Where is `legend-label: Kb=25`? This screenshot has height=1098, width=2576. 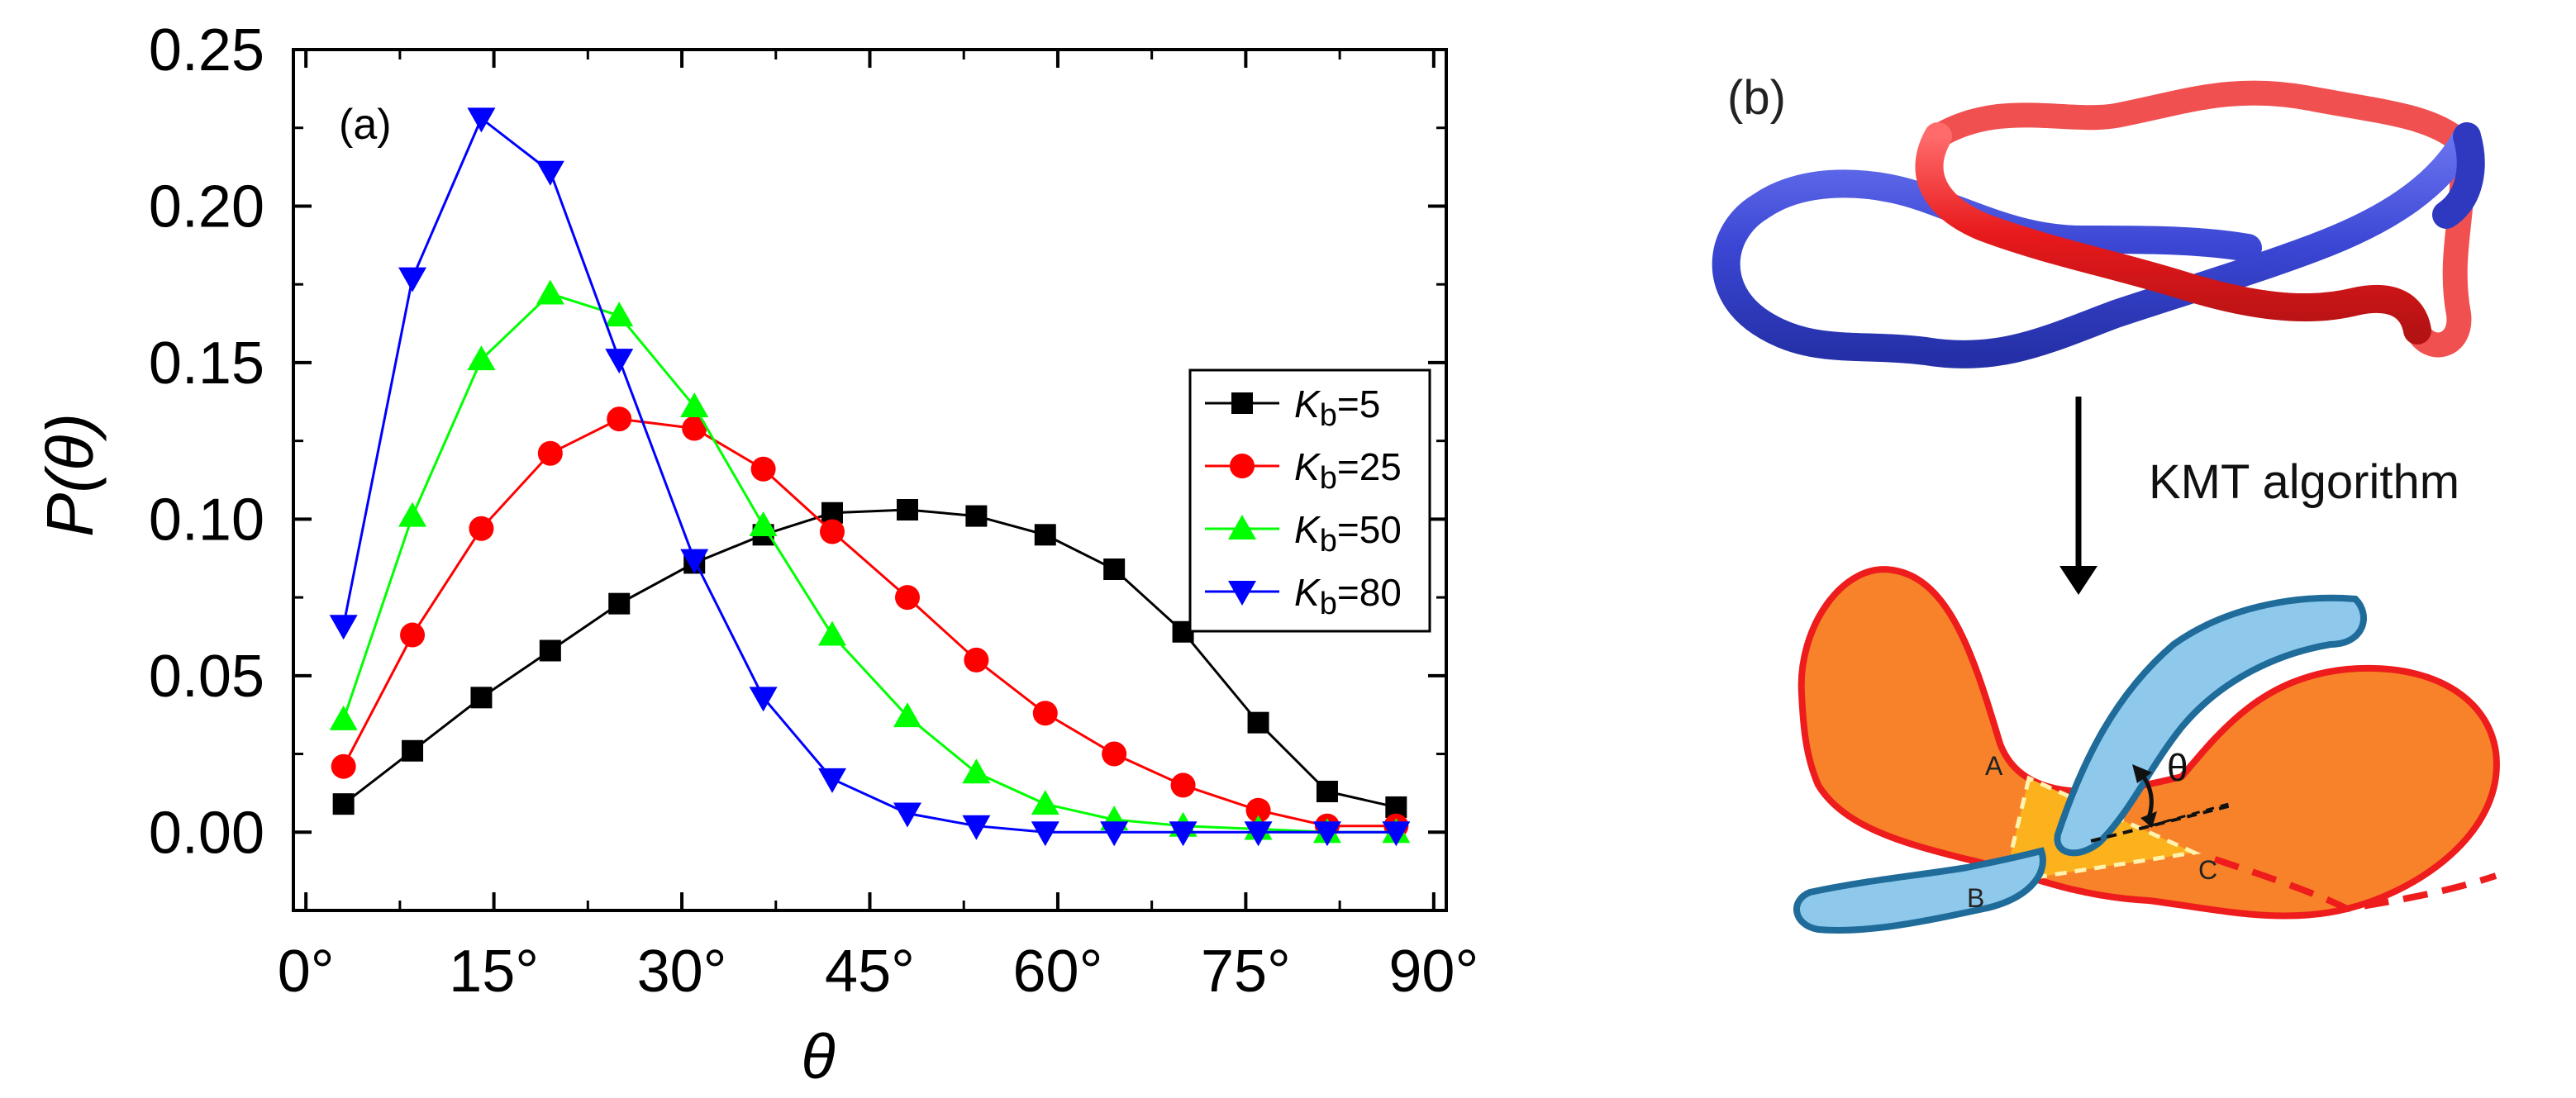
legend-label: Kb=25 is located at coordinates (1348, 470).